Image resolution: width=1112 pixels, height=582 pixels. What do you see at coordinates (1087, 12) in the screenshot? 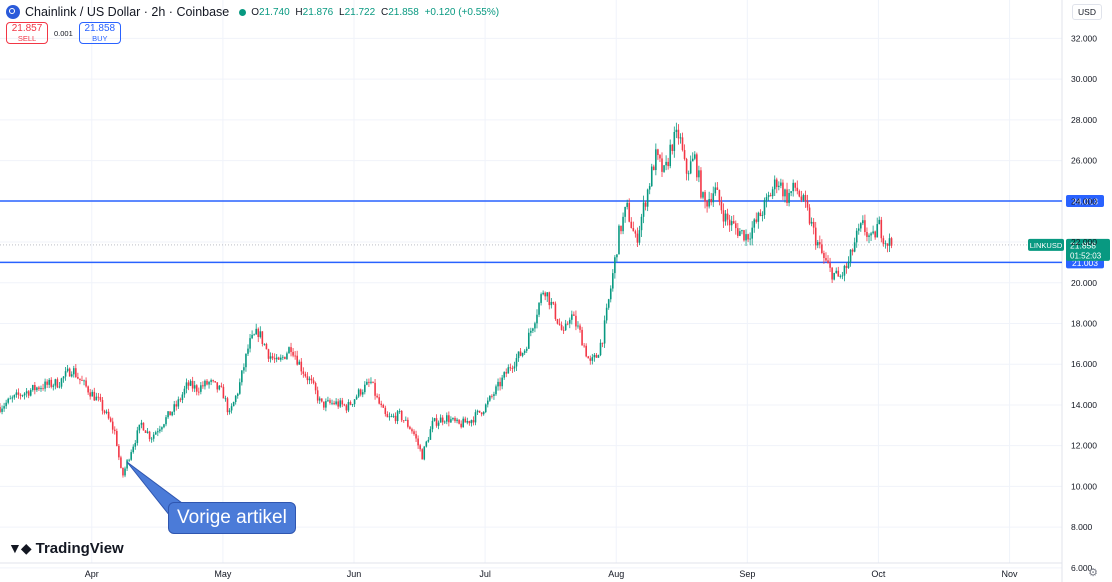
I see `currency-selector: USD` at bounding box center [1087, 12].